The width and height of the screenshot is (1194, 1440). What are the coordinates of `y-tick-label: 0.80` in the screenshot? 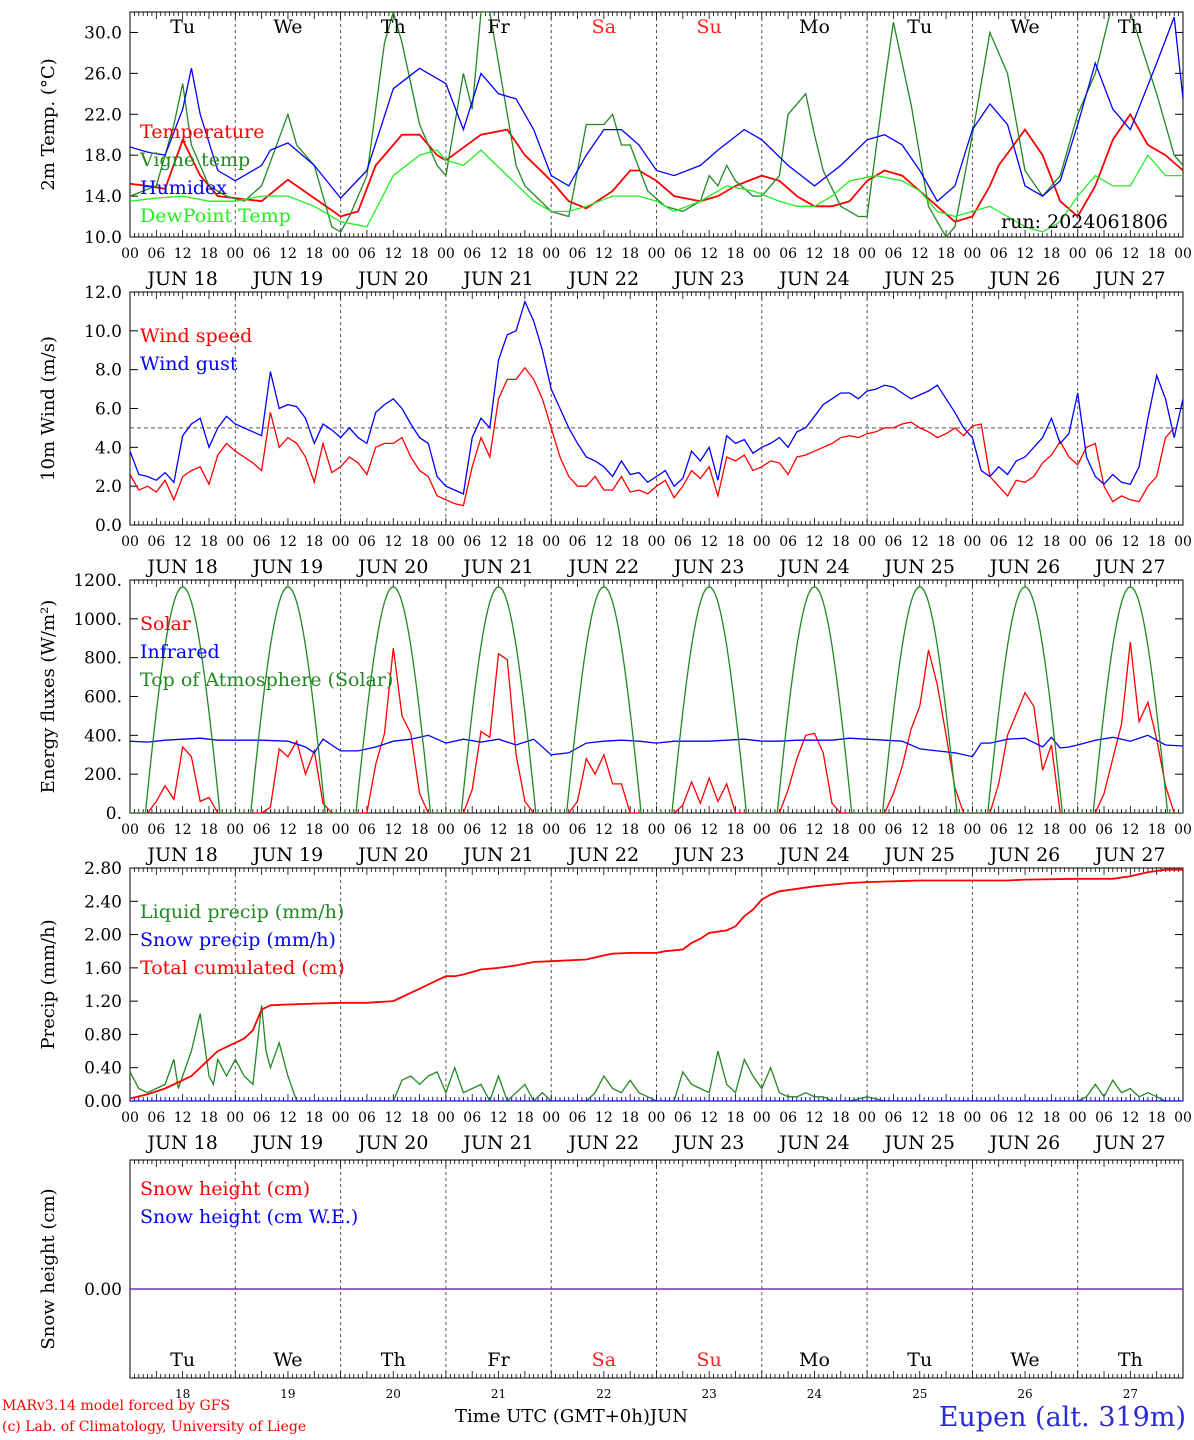 It's located at (103, 1035).